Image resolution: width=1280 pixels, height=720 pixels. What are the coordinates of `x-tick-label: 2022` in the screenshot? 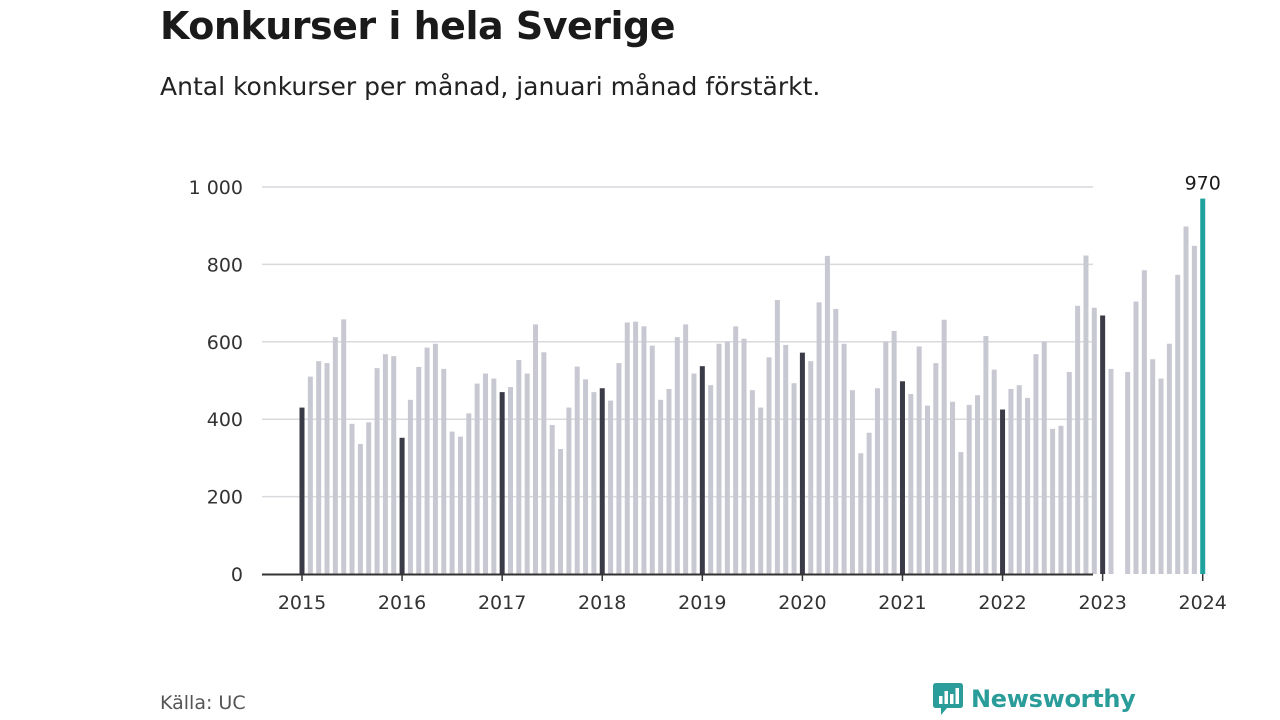 It's located at (1002, 603).